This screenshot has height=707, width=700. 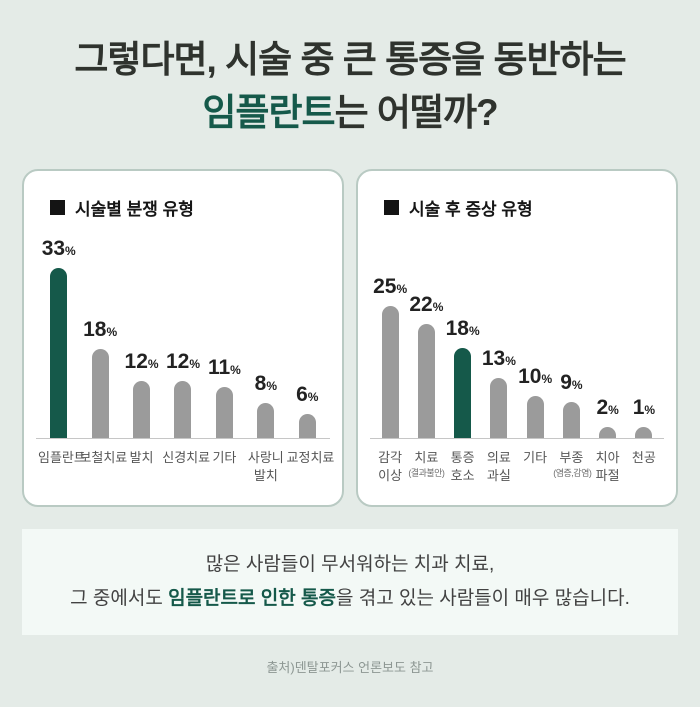 I want to click on bar-value-label: 25%, so click(x=390, y=287).